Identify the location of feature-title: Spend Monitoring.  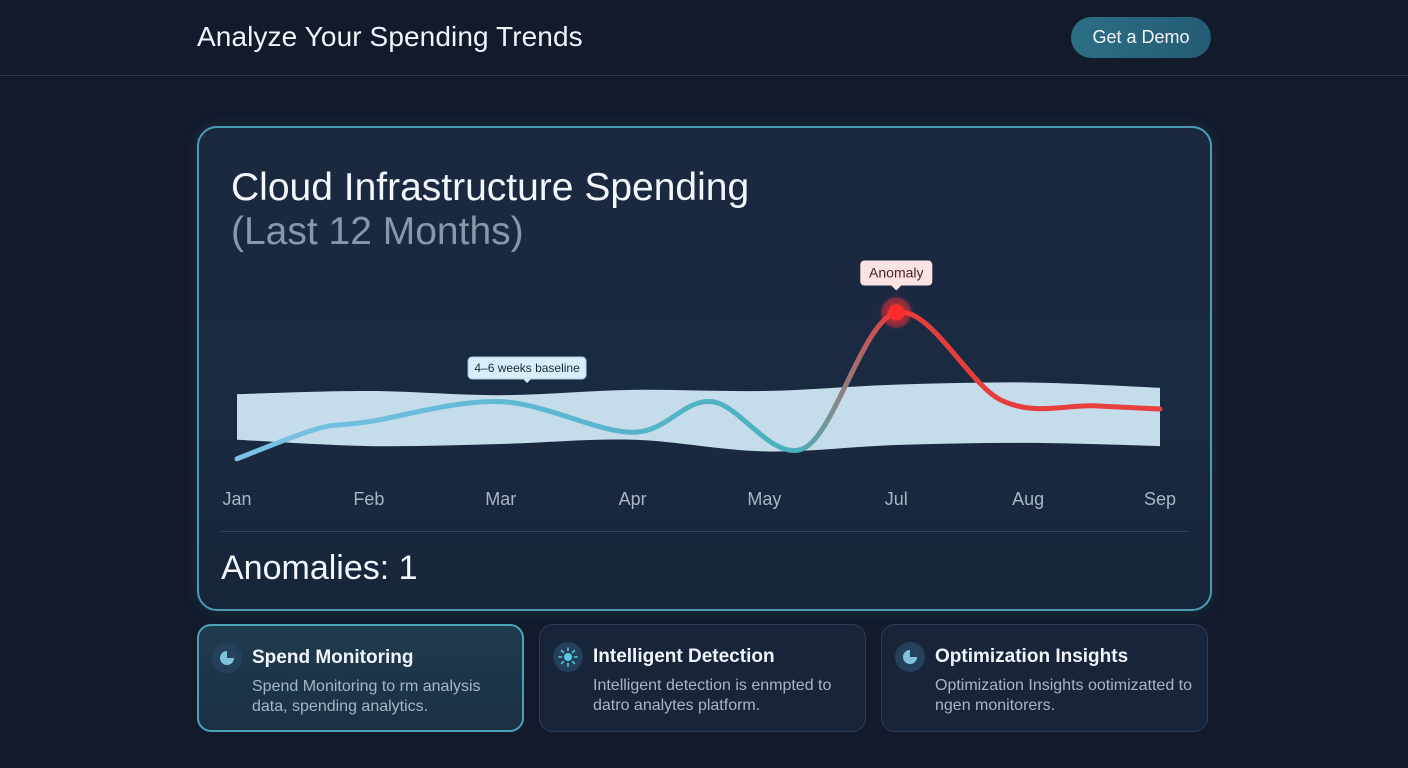
(333, 657).